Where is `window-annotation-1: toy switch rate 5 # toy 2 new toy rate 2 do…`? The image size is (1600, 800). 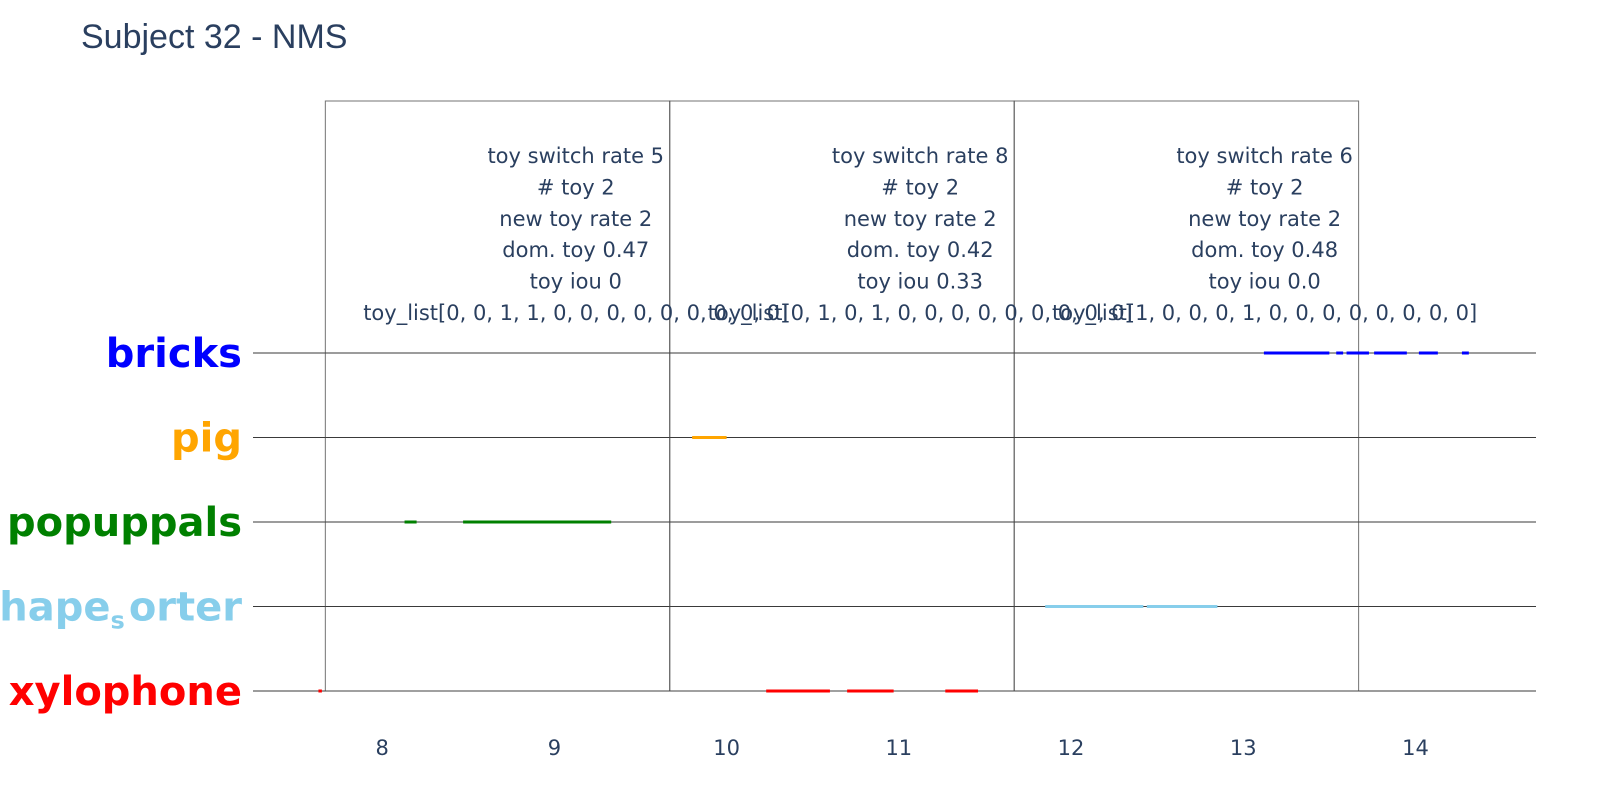 window-annotation-1: toy switch rate 5 # toy 2 new toy rate 2 do… is located at coordinates (575, 235).